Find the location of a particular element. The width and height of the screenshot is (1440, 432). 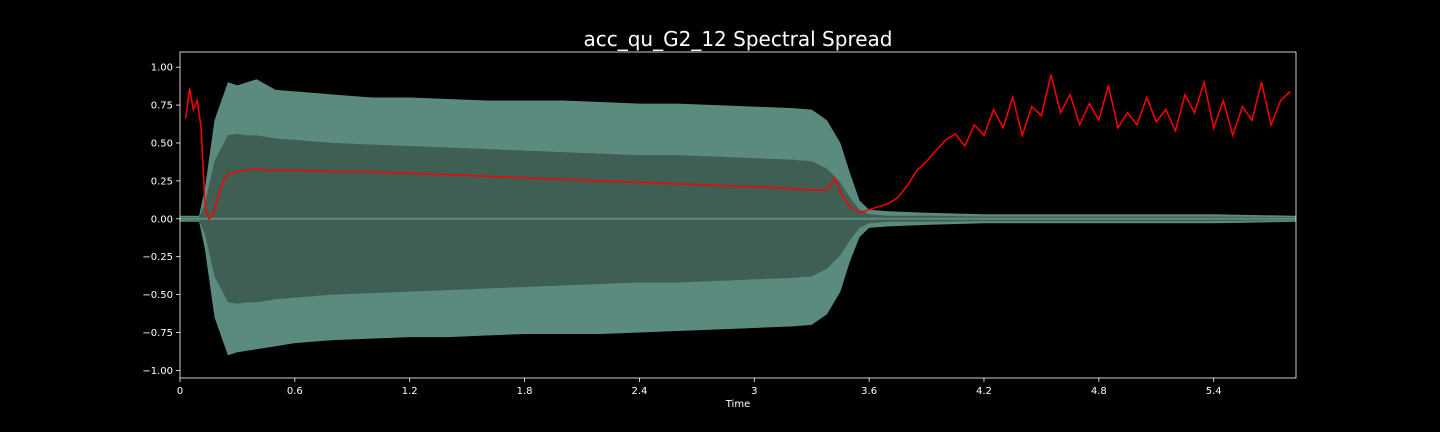

x-tick-label: 3.6 is located at coordinates (869, 391).